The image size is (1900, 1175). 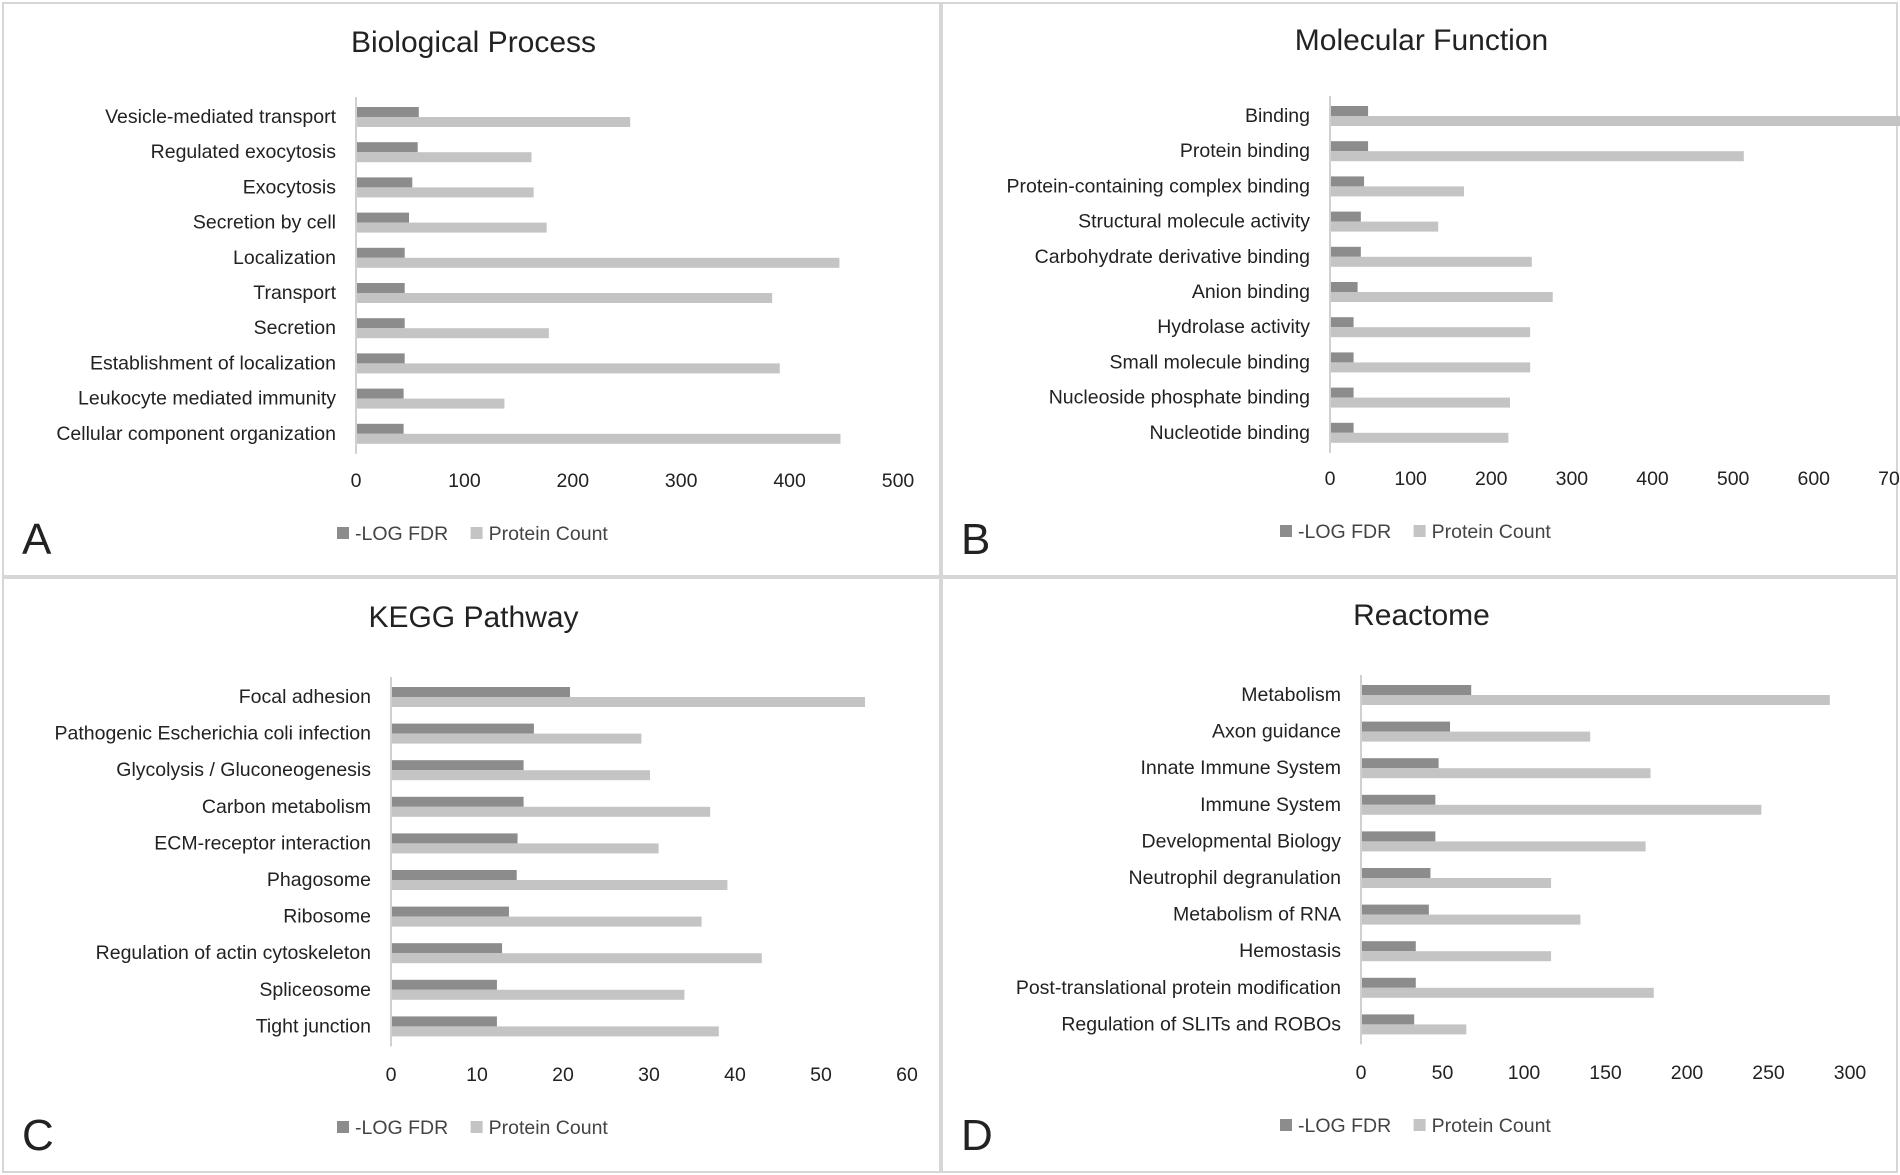 What do you see at coordinates (244, 152) in the screenshot?
I see `category-label: Regulated exocytosis` at bounding box center [244, 152].